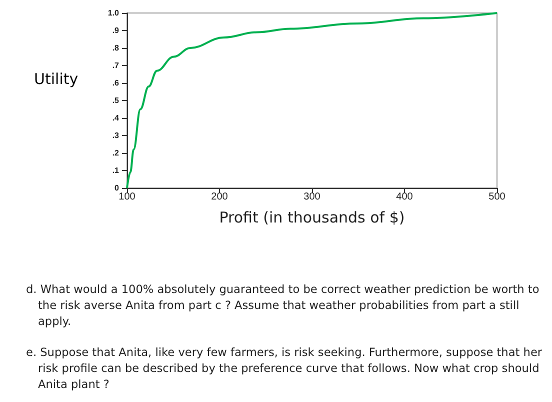 The image size is (552, 402). Describe the element at coordinates (283, 306) in the screenshot. I see `text: d. What would a 100% absolutely guaranteed to be correct weather prediction be worth to the risk averse Anita from part c ? Assume that weather probabilities from part a still apply.` at that location.